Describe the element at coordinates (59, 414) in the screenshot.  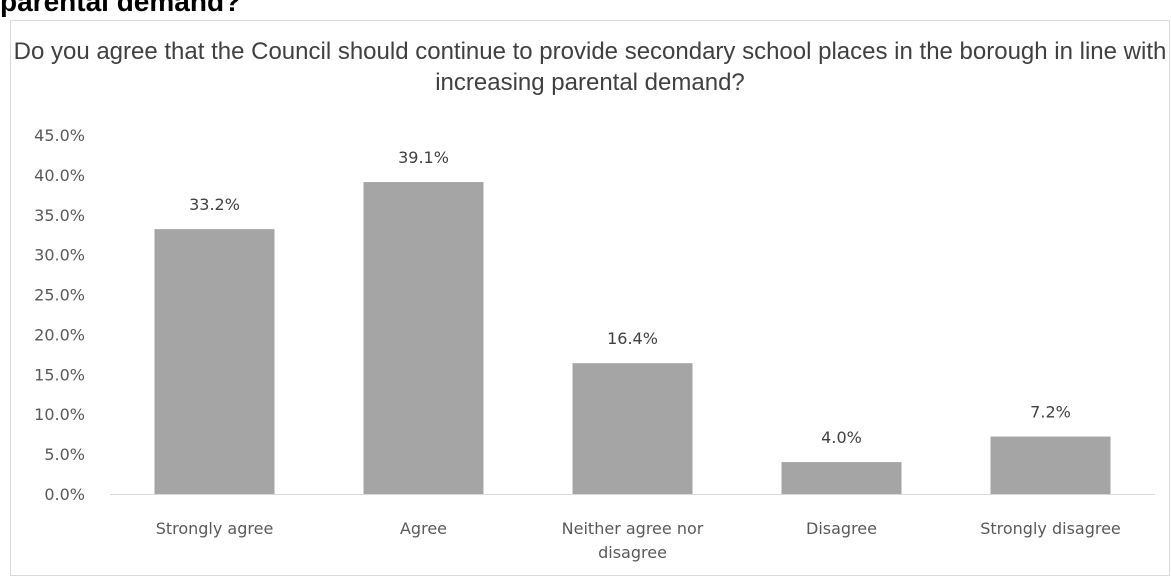
I see `y-tick-label: 10.0%` at that location.